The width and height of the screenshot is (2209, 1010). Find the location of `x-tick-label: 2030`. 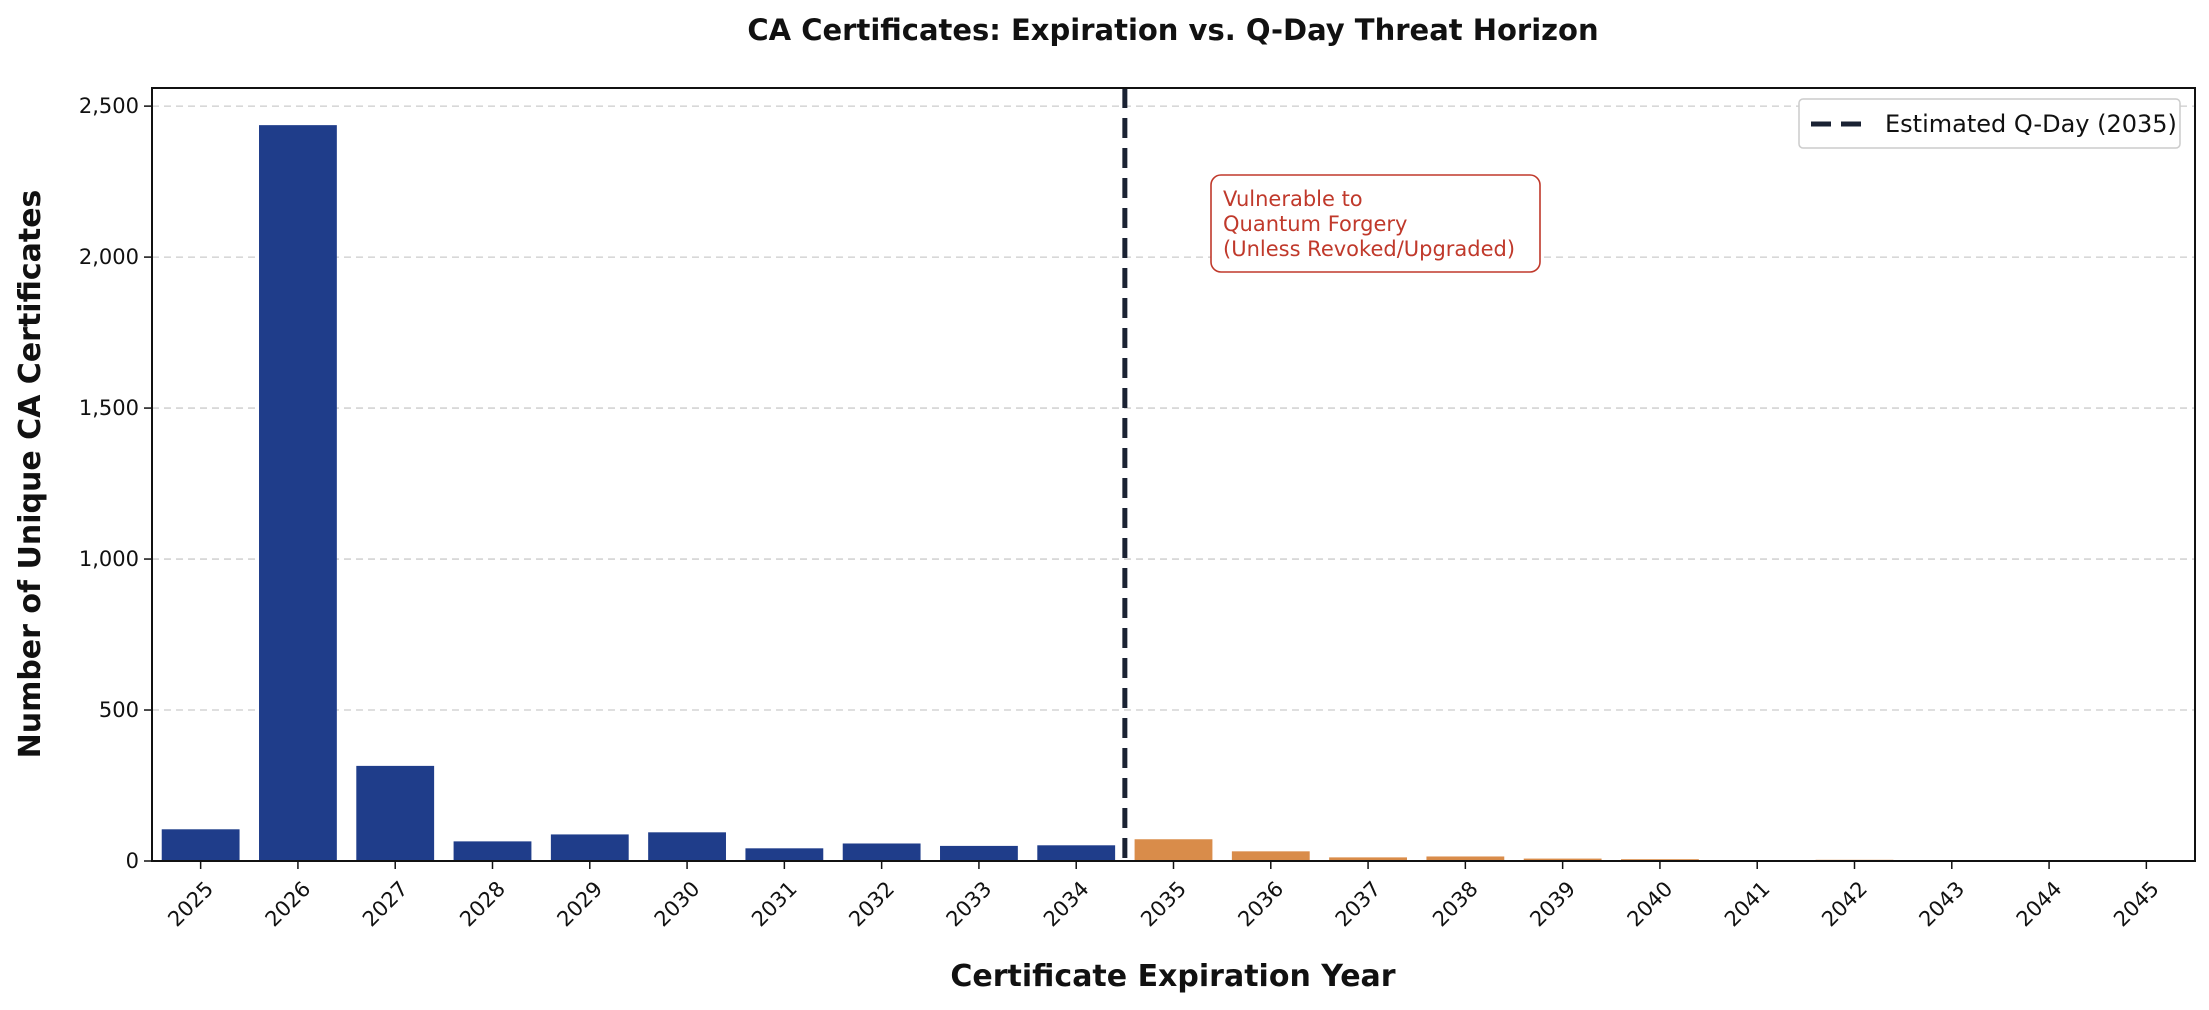

x-tick-label: 2030 is located at coordinates (677, 904).